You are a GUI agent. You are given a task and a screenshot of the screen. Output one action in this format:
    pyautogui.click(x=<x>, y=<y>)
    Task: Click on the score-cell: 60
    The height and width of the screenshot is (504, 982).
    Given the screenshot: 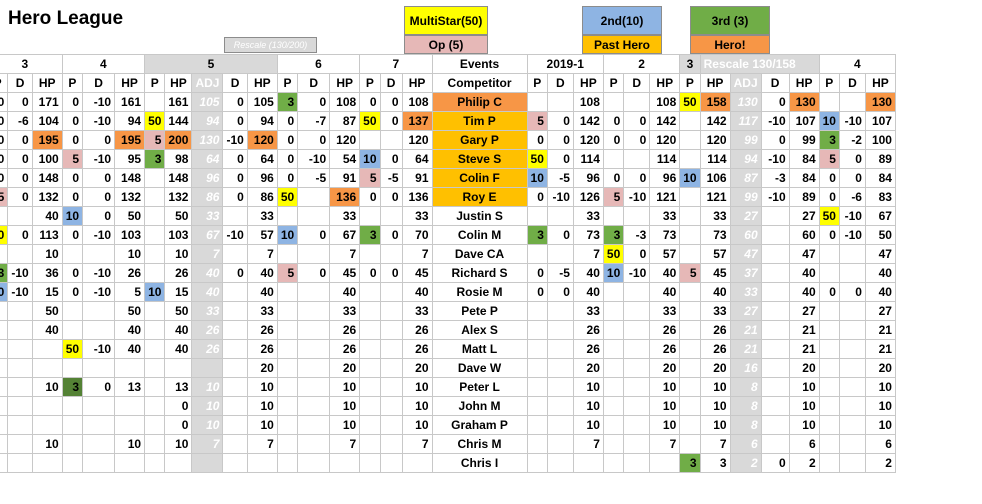 What is the action you would take?
    pyautogui.click(x=804, y=235)
    